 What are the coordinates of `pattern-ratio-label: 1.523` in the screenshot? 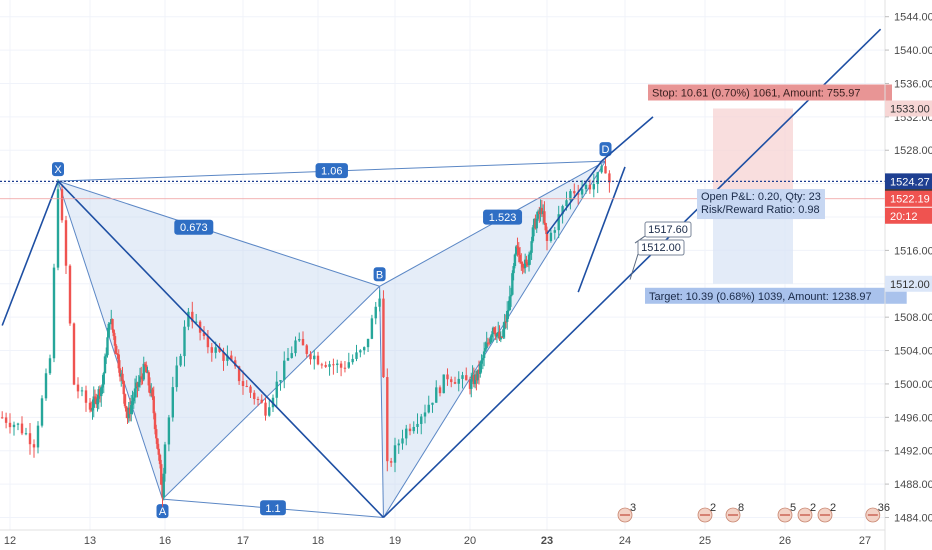 It's located at (503, 218).